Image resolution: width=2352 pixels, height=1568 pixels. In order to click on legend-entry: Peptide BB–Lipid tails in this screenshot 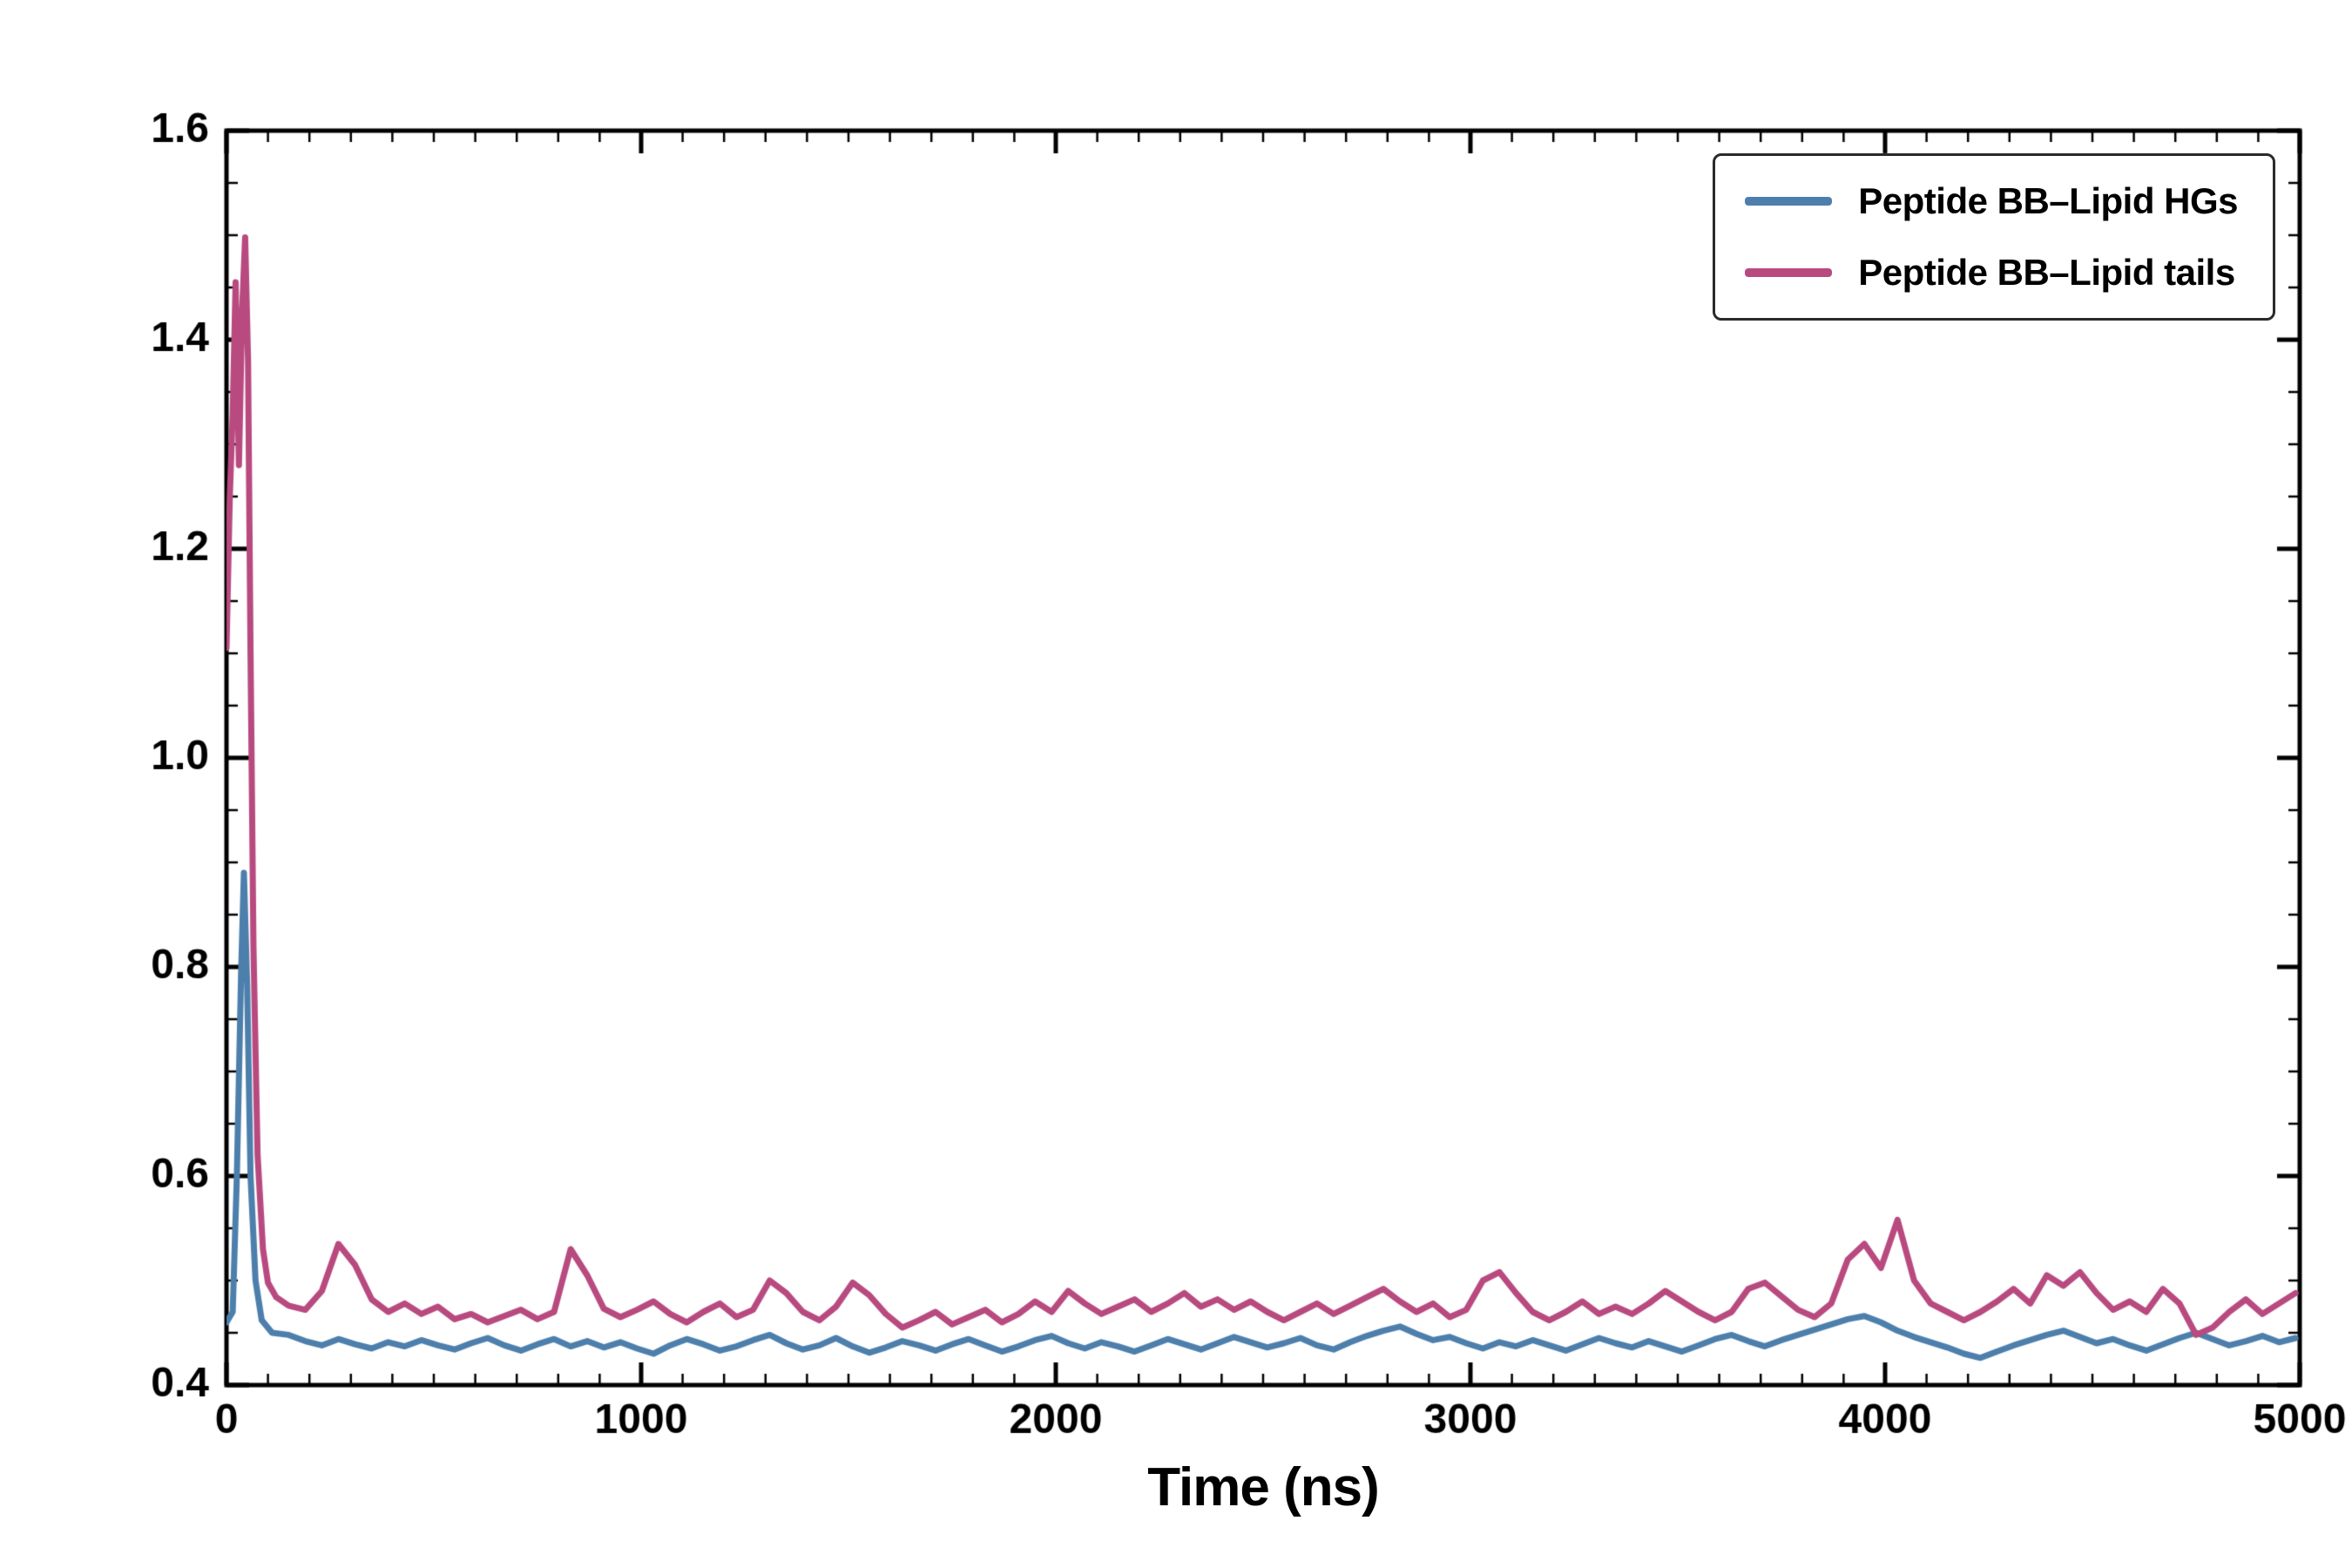, I will do `click(1992, 273)`.